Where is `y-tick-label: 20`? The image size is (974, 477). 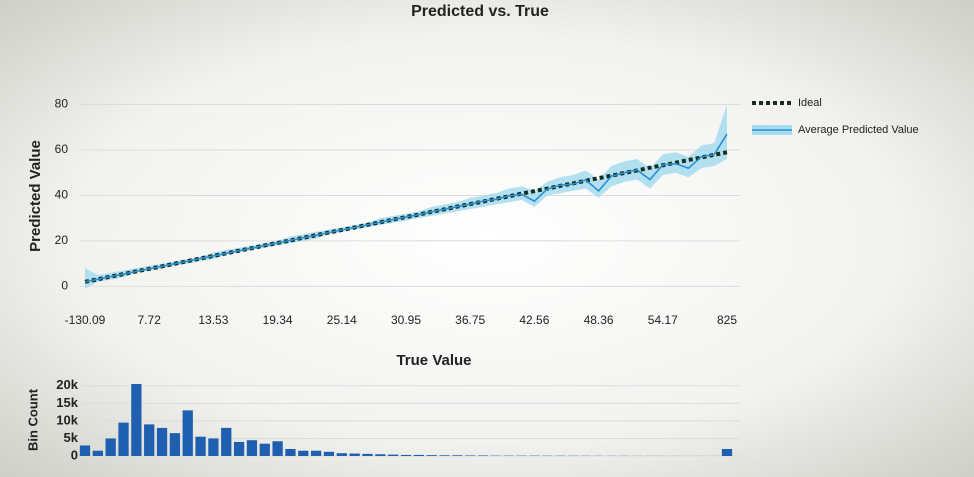
y-tick-label: 20 is located at coordinates (62, 240).